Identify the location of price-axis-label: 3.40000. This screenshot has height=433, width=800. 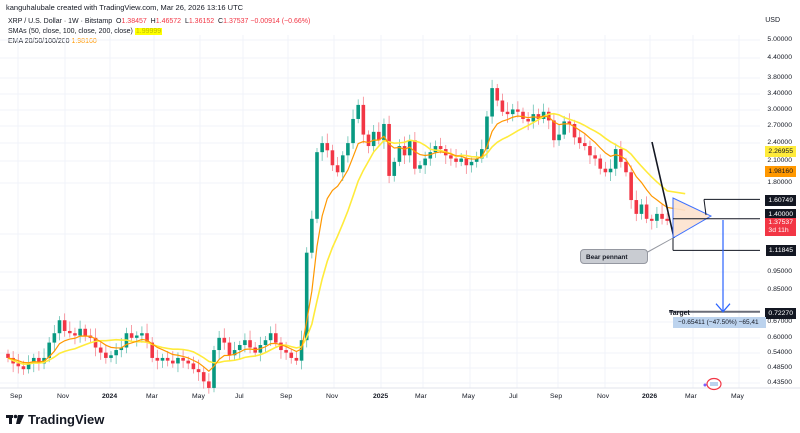
(779, 93).